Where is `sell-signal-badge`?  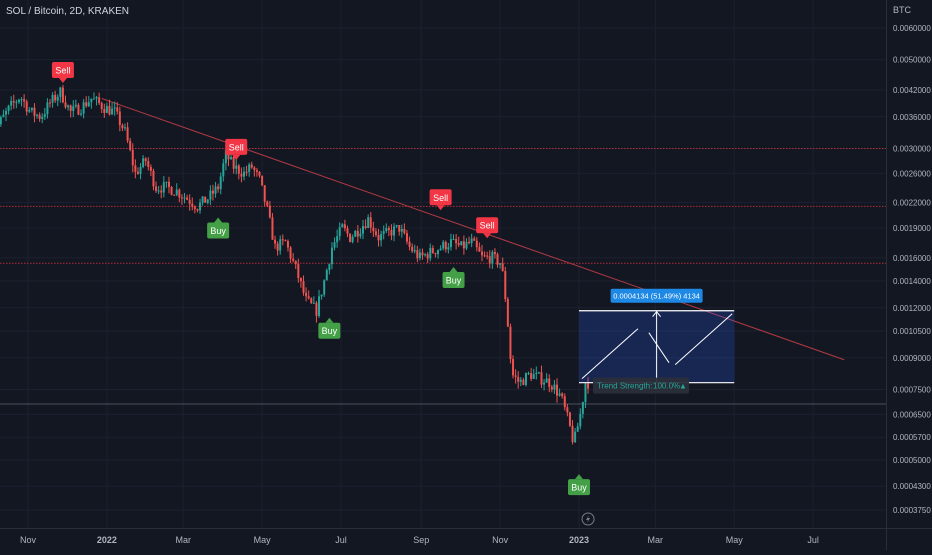 sell-signal-badge is located at coordinates (62, 70).